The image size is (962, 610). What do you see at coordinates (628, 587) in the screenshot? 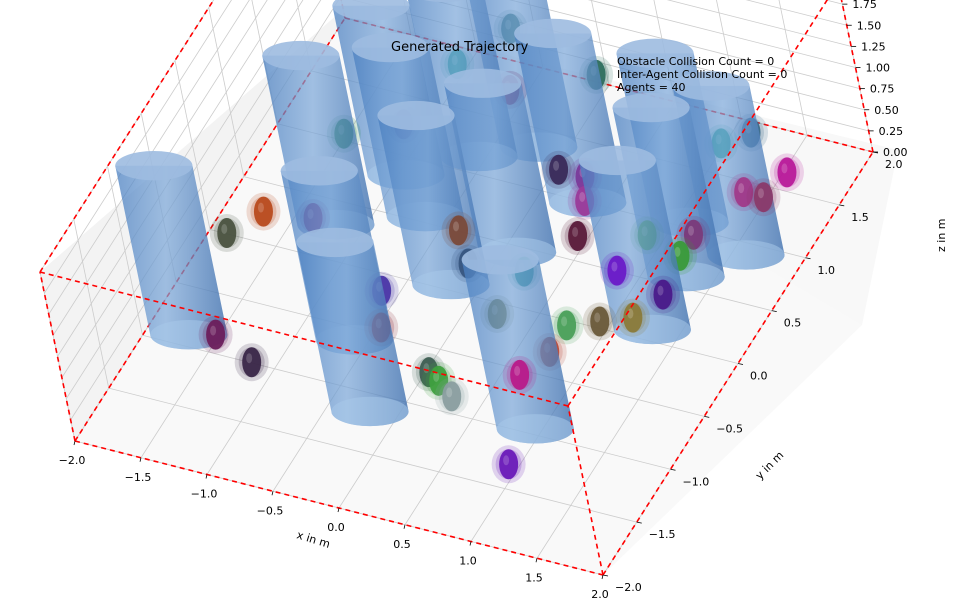
I see `y-tick-label: −2.0` at bounding box center [628, 587].